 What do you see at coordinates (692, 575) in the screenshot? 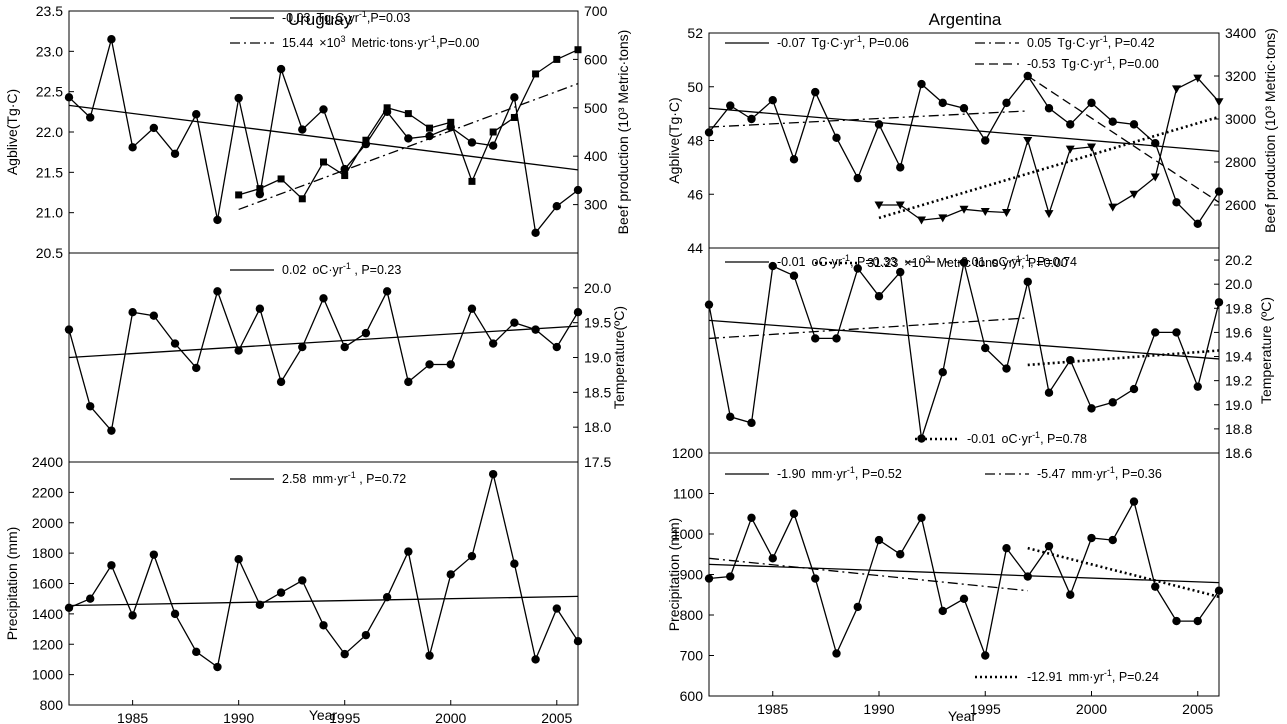
I see `y-tick-label: 900` at bounding box center [692, 575].